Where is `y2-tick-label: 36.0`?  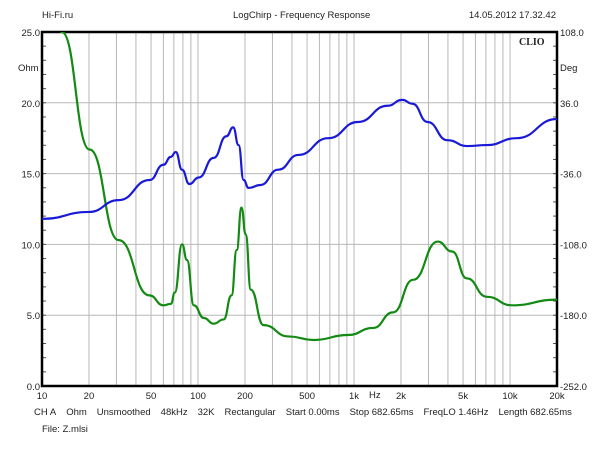
y2-tick-label: 36.0 is located at coordinates (569, 104).